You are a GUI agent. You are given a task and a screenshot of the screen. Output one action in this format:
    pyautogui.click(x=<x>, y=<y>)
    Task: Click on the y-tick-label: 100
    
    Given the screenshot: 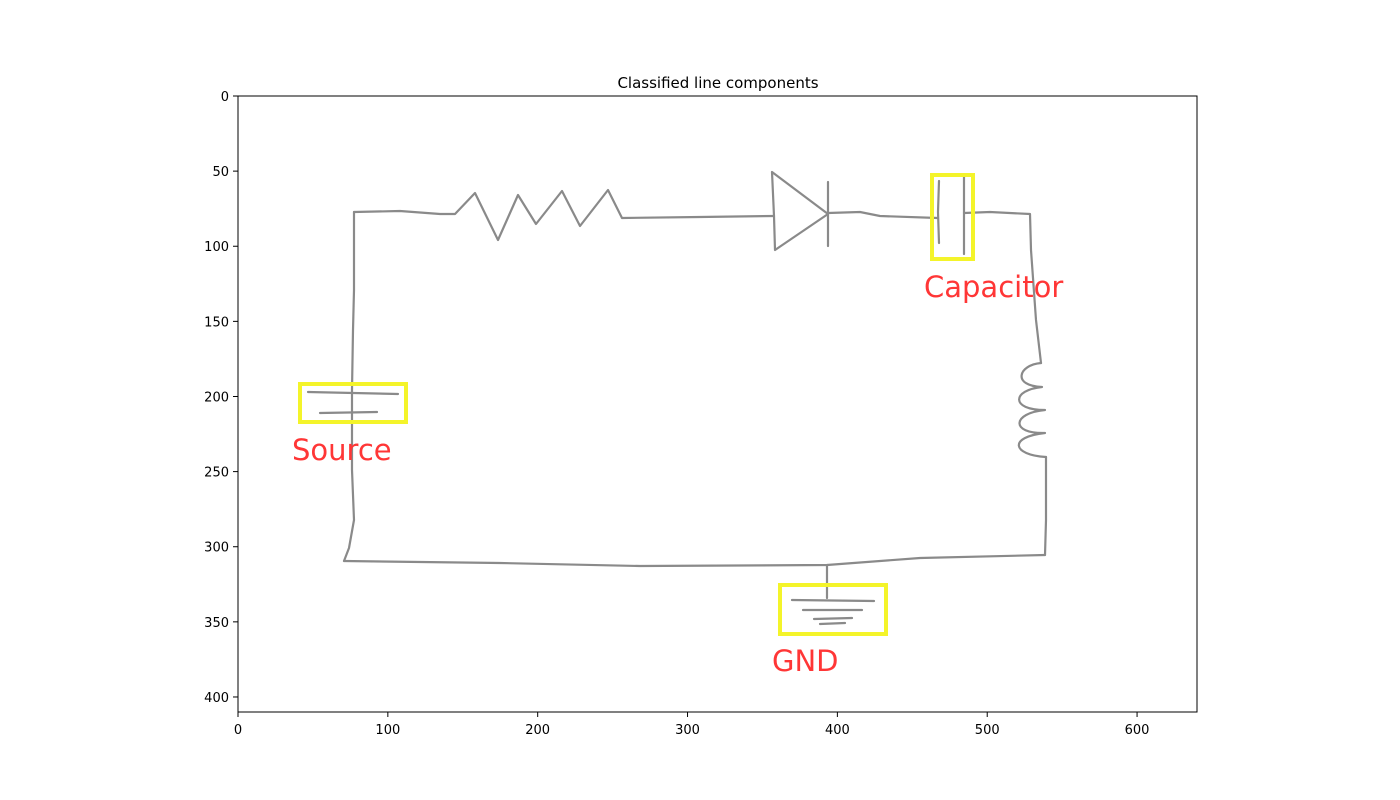 What is the action you would take?
    pyautogui.click(x=216, y=247)
    